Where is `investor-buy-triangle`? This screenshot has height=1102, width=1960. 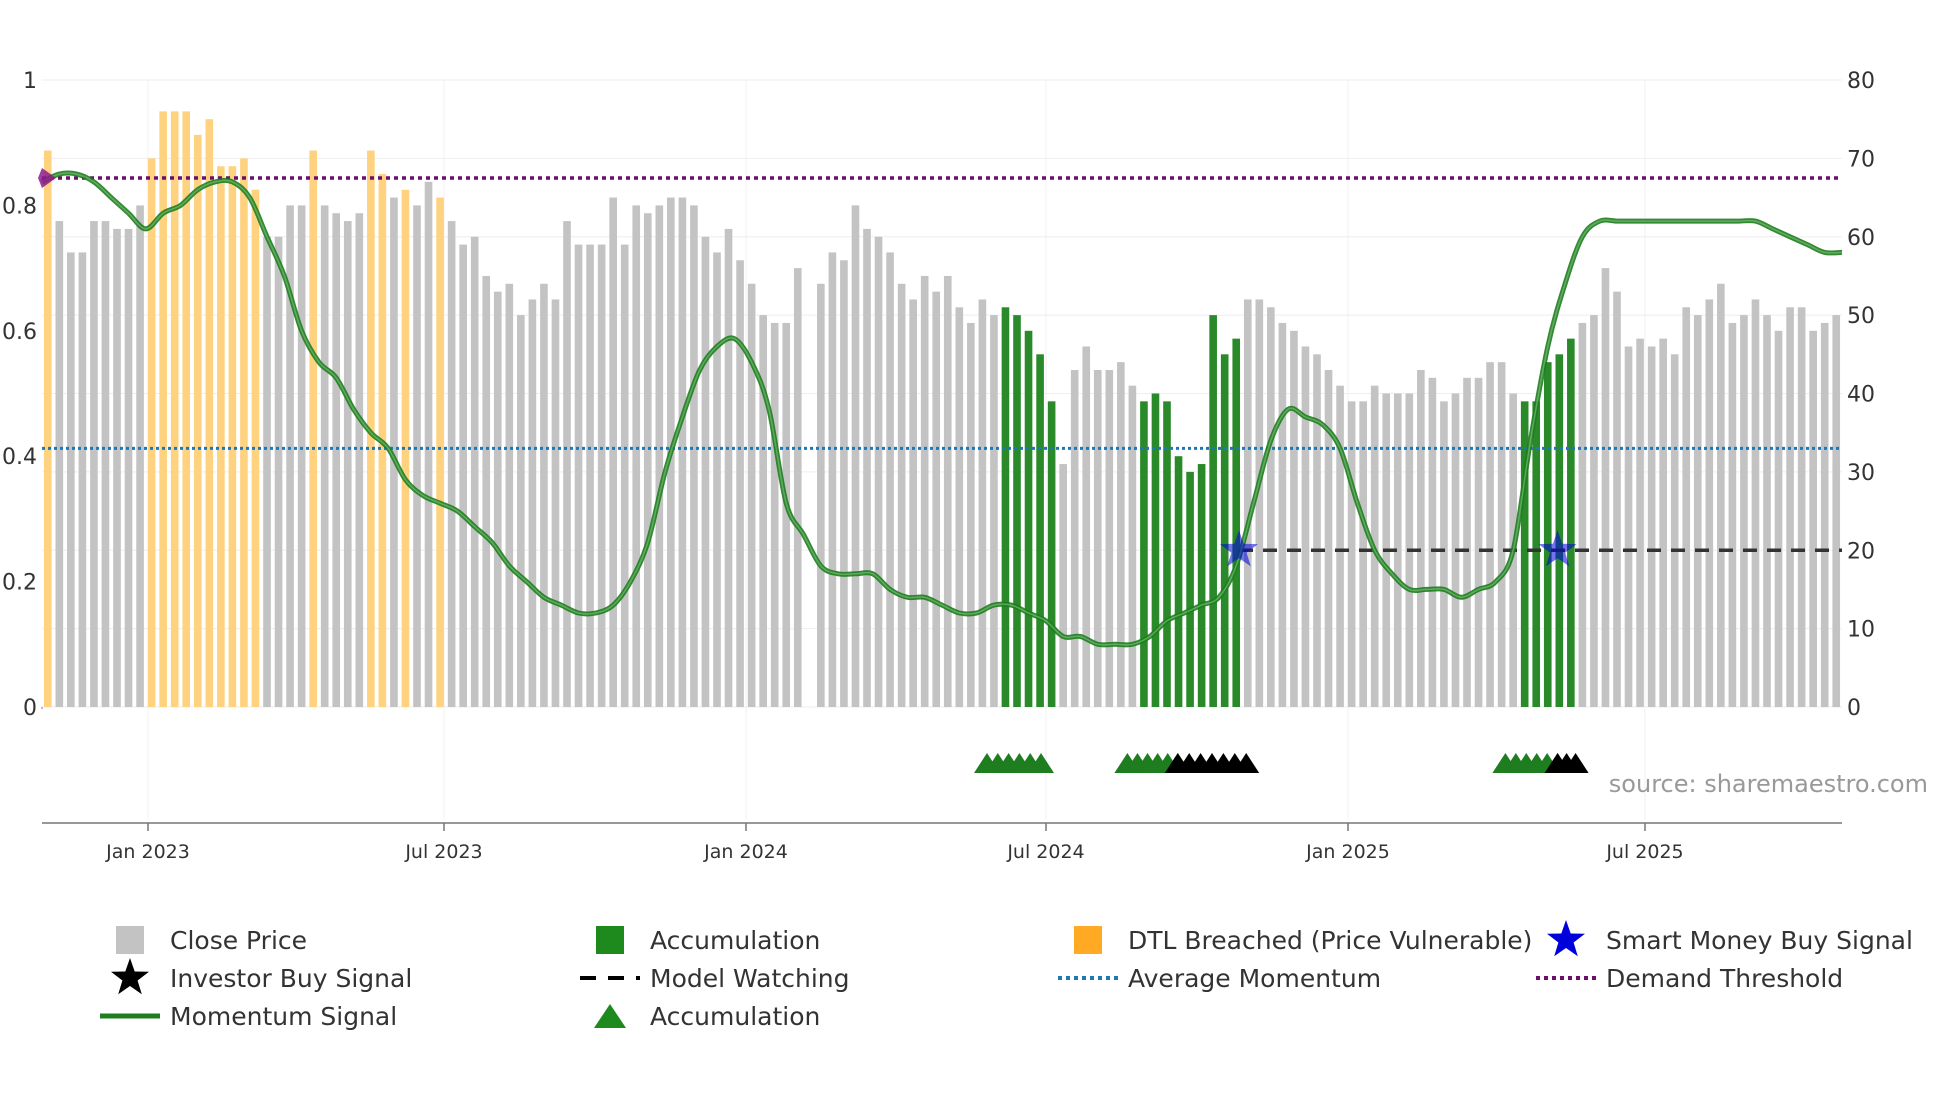 investor-buy-triangle is located at coordinates (1246, 763).